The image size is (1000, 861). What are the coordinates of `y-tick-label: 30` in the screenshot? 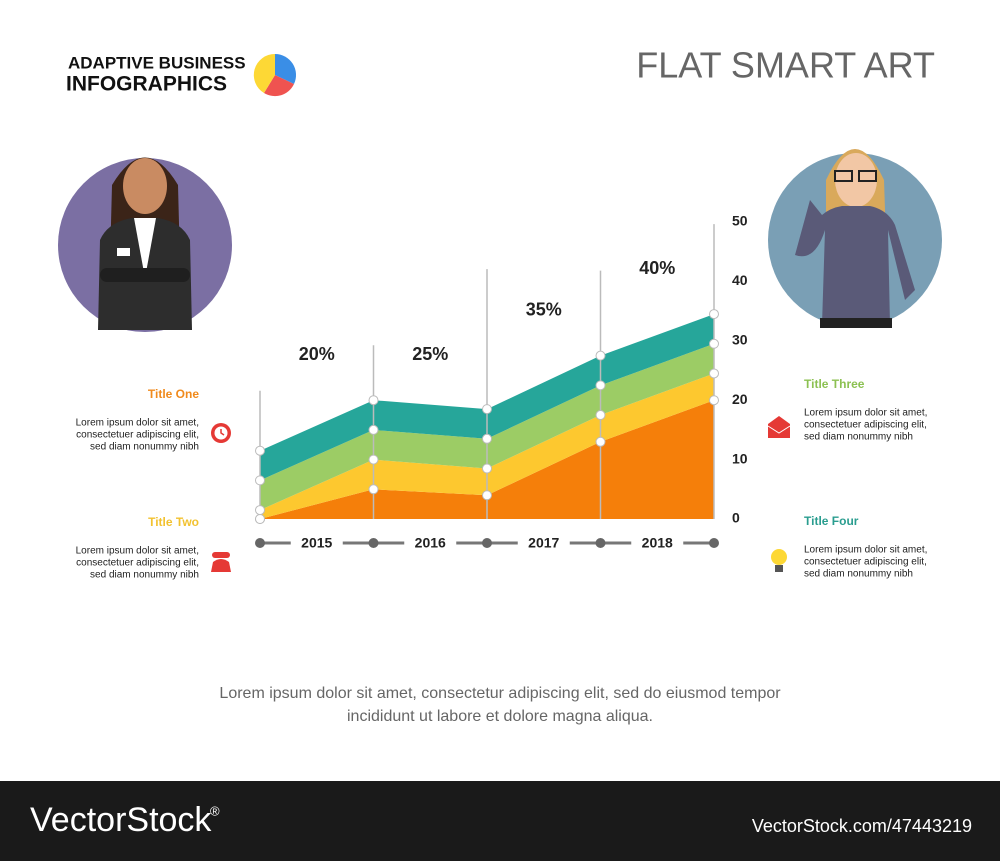 It's located at (740, 340).